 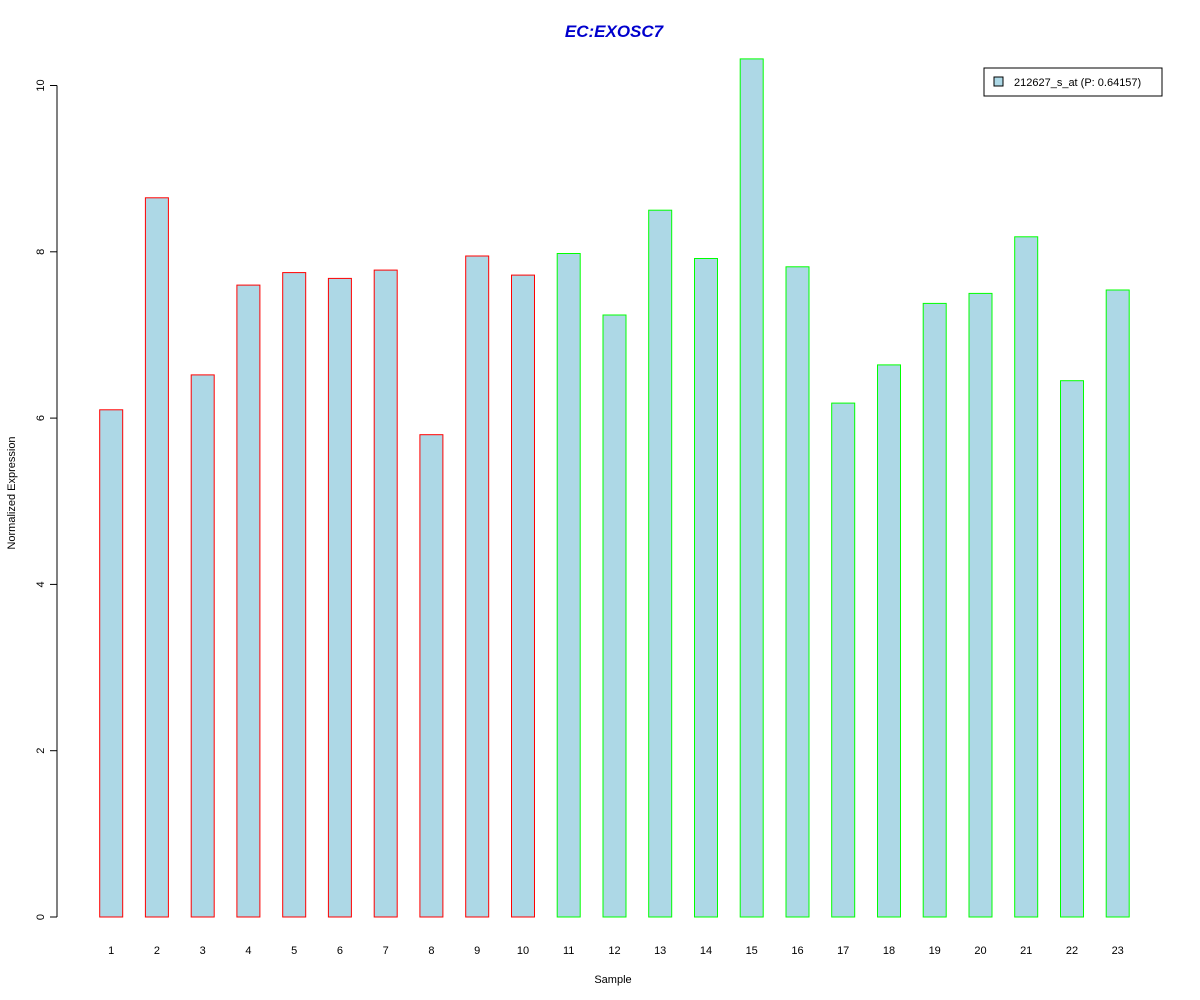 What do you see at coordinates (157, 951) in the screenshot?
I see `x-tick-label: 2` at bounding box center [157, 951].